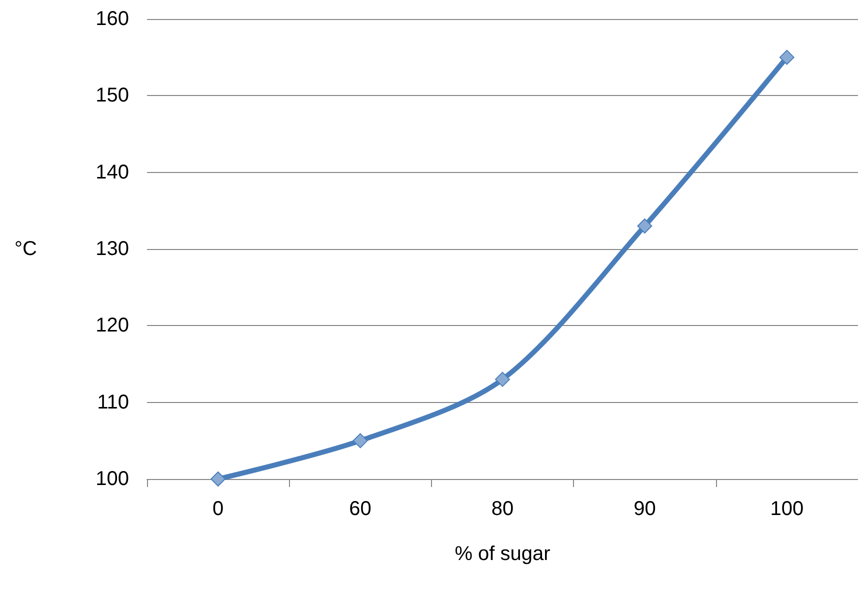 The height and width of the screenshot is (592, 866). What do you see at coordinates (112, 249) in the screenshot?
I see `y-tick-label: 130` at bounding box center [112, 249].